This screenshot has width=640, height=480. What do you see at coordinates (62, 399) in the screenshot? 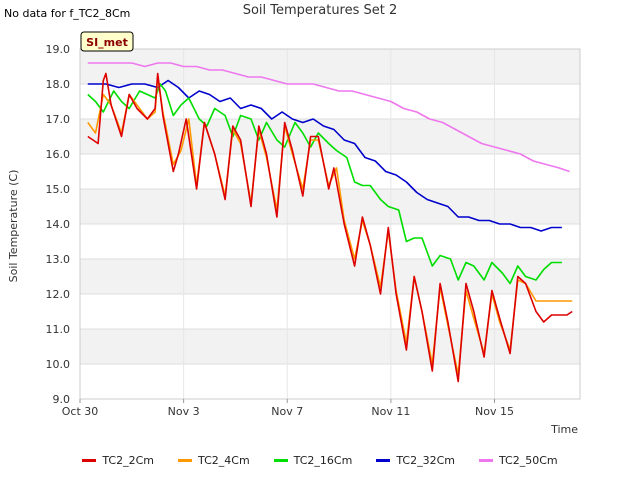
I see `y-tick-label: 9.0` at bounding box center [62, 399].